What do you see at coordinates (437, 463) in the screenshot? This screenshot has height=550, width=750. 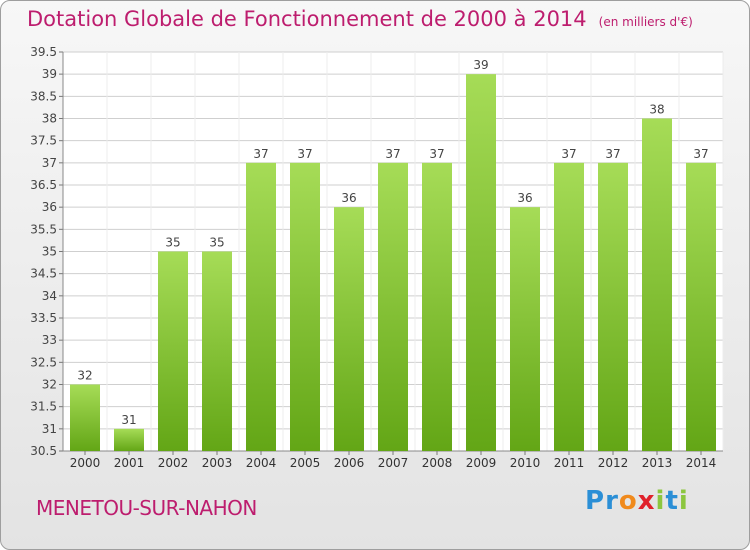 I see `x-tick-label: 2008` at bounding box center [437, 463].